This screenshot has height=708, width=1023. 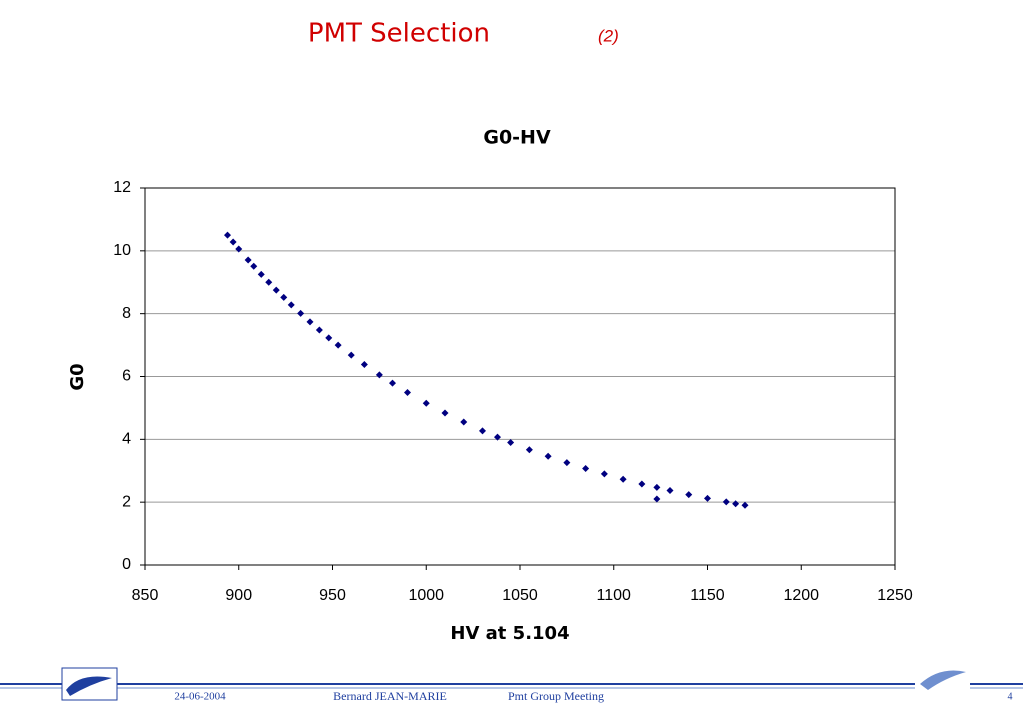 I want to click on x-tick-label: 1000, so click(x=426, y=595).